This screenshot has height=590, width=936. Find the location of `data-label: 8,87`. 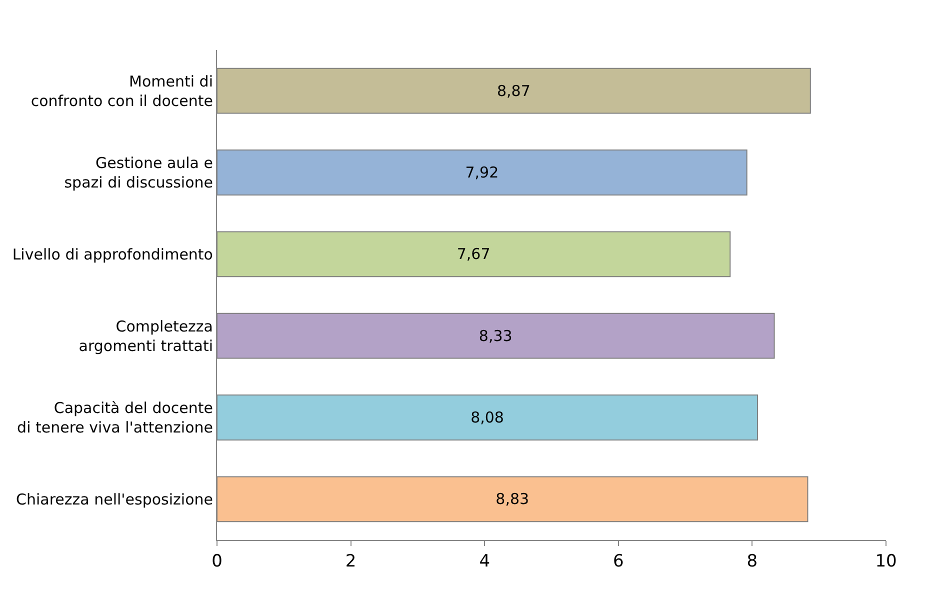

data-label: 8,87 is located at coordinates (513, 91).